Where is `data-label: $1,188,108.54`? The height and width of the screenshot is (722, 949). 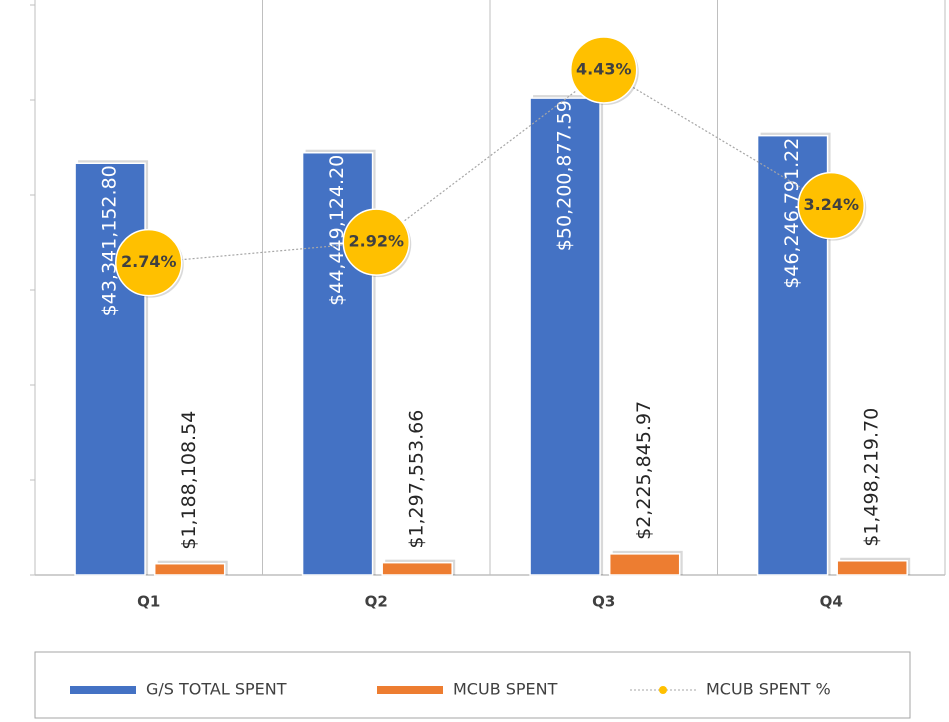
data-label: $1,188,108.54 is located at coordinates (189, 480).